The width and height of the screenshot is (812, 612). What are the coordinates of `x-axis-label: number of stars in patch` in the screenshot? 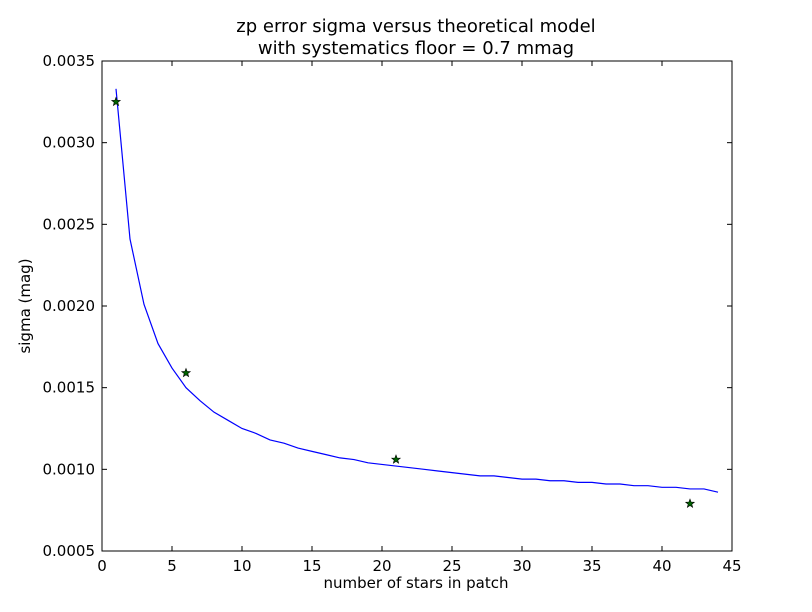 It's located at (416, 583).